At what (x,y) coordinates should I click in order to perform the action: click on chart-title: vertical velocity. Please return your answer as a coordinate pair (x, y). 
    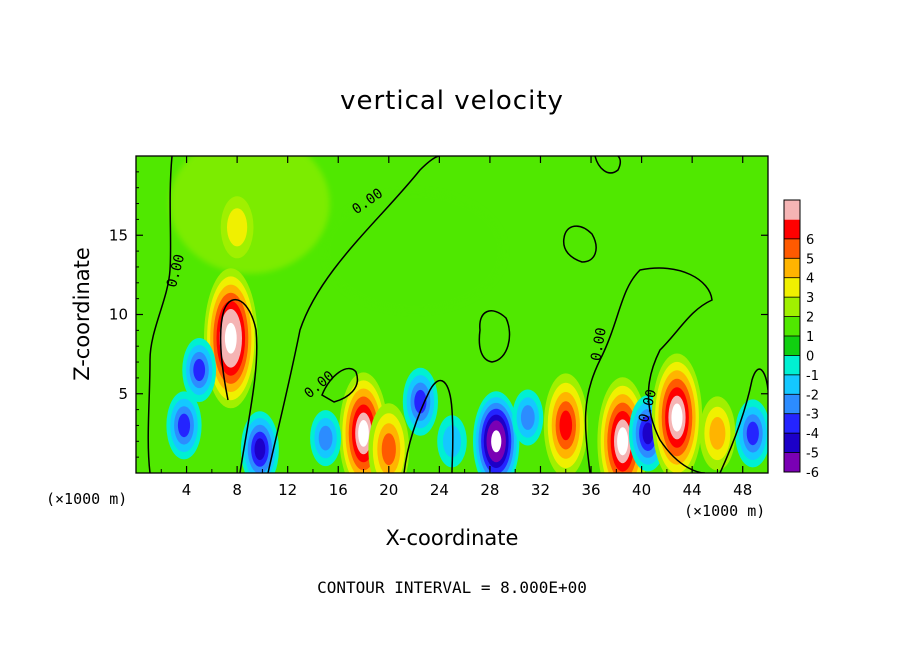
    Looking at the image, I should click on (452, 101).